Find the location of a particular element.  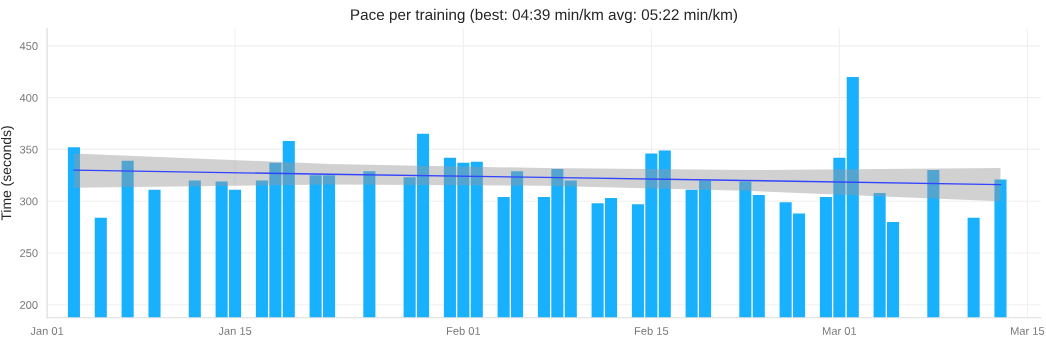

y-axis-title: Time (seconds) is located at coordinates (7, 173).